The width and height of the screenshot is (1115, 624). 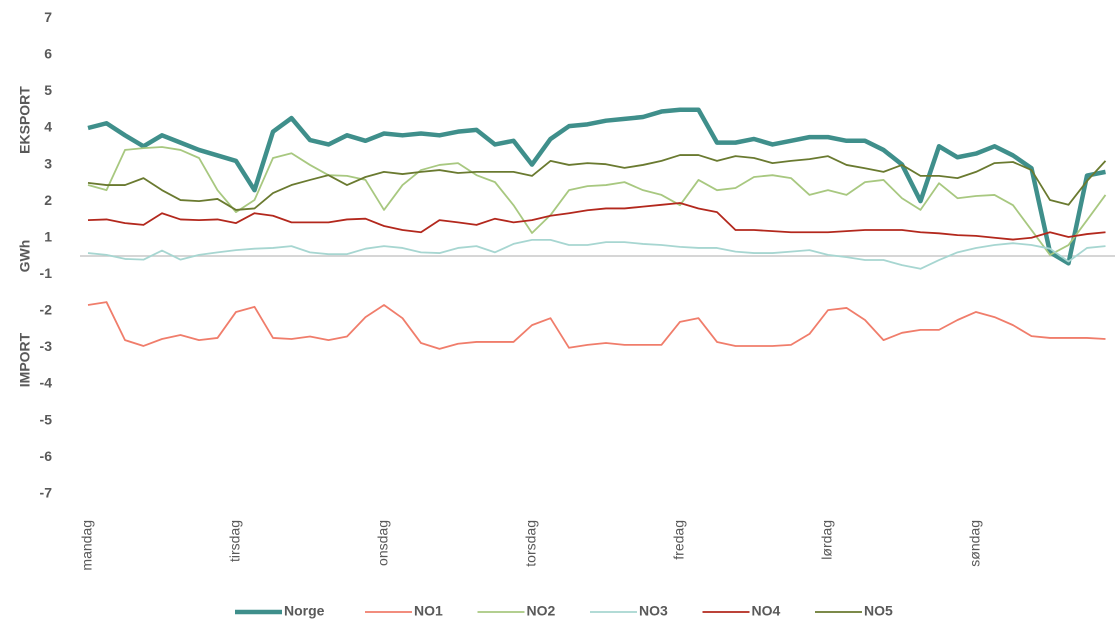 What do you see at coordinates (428, 611) in the screenshot?
I see `legend-label: NO1` at bounding box center [428, 611].